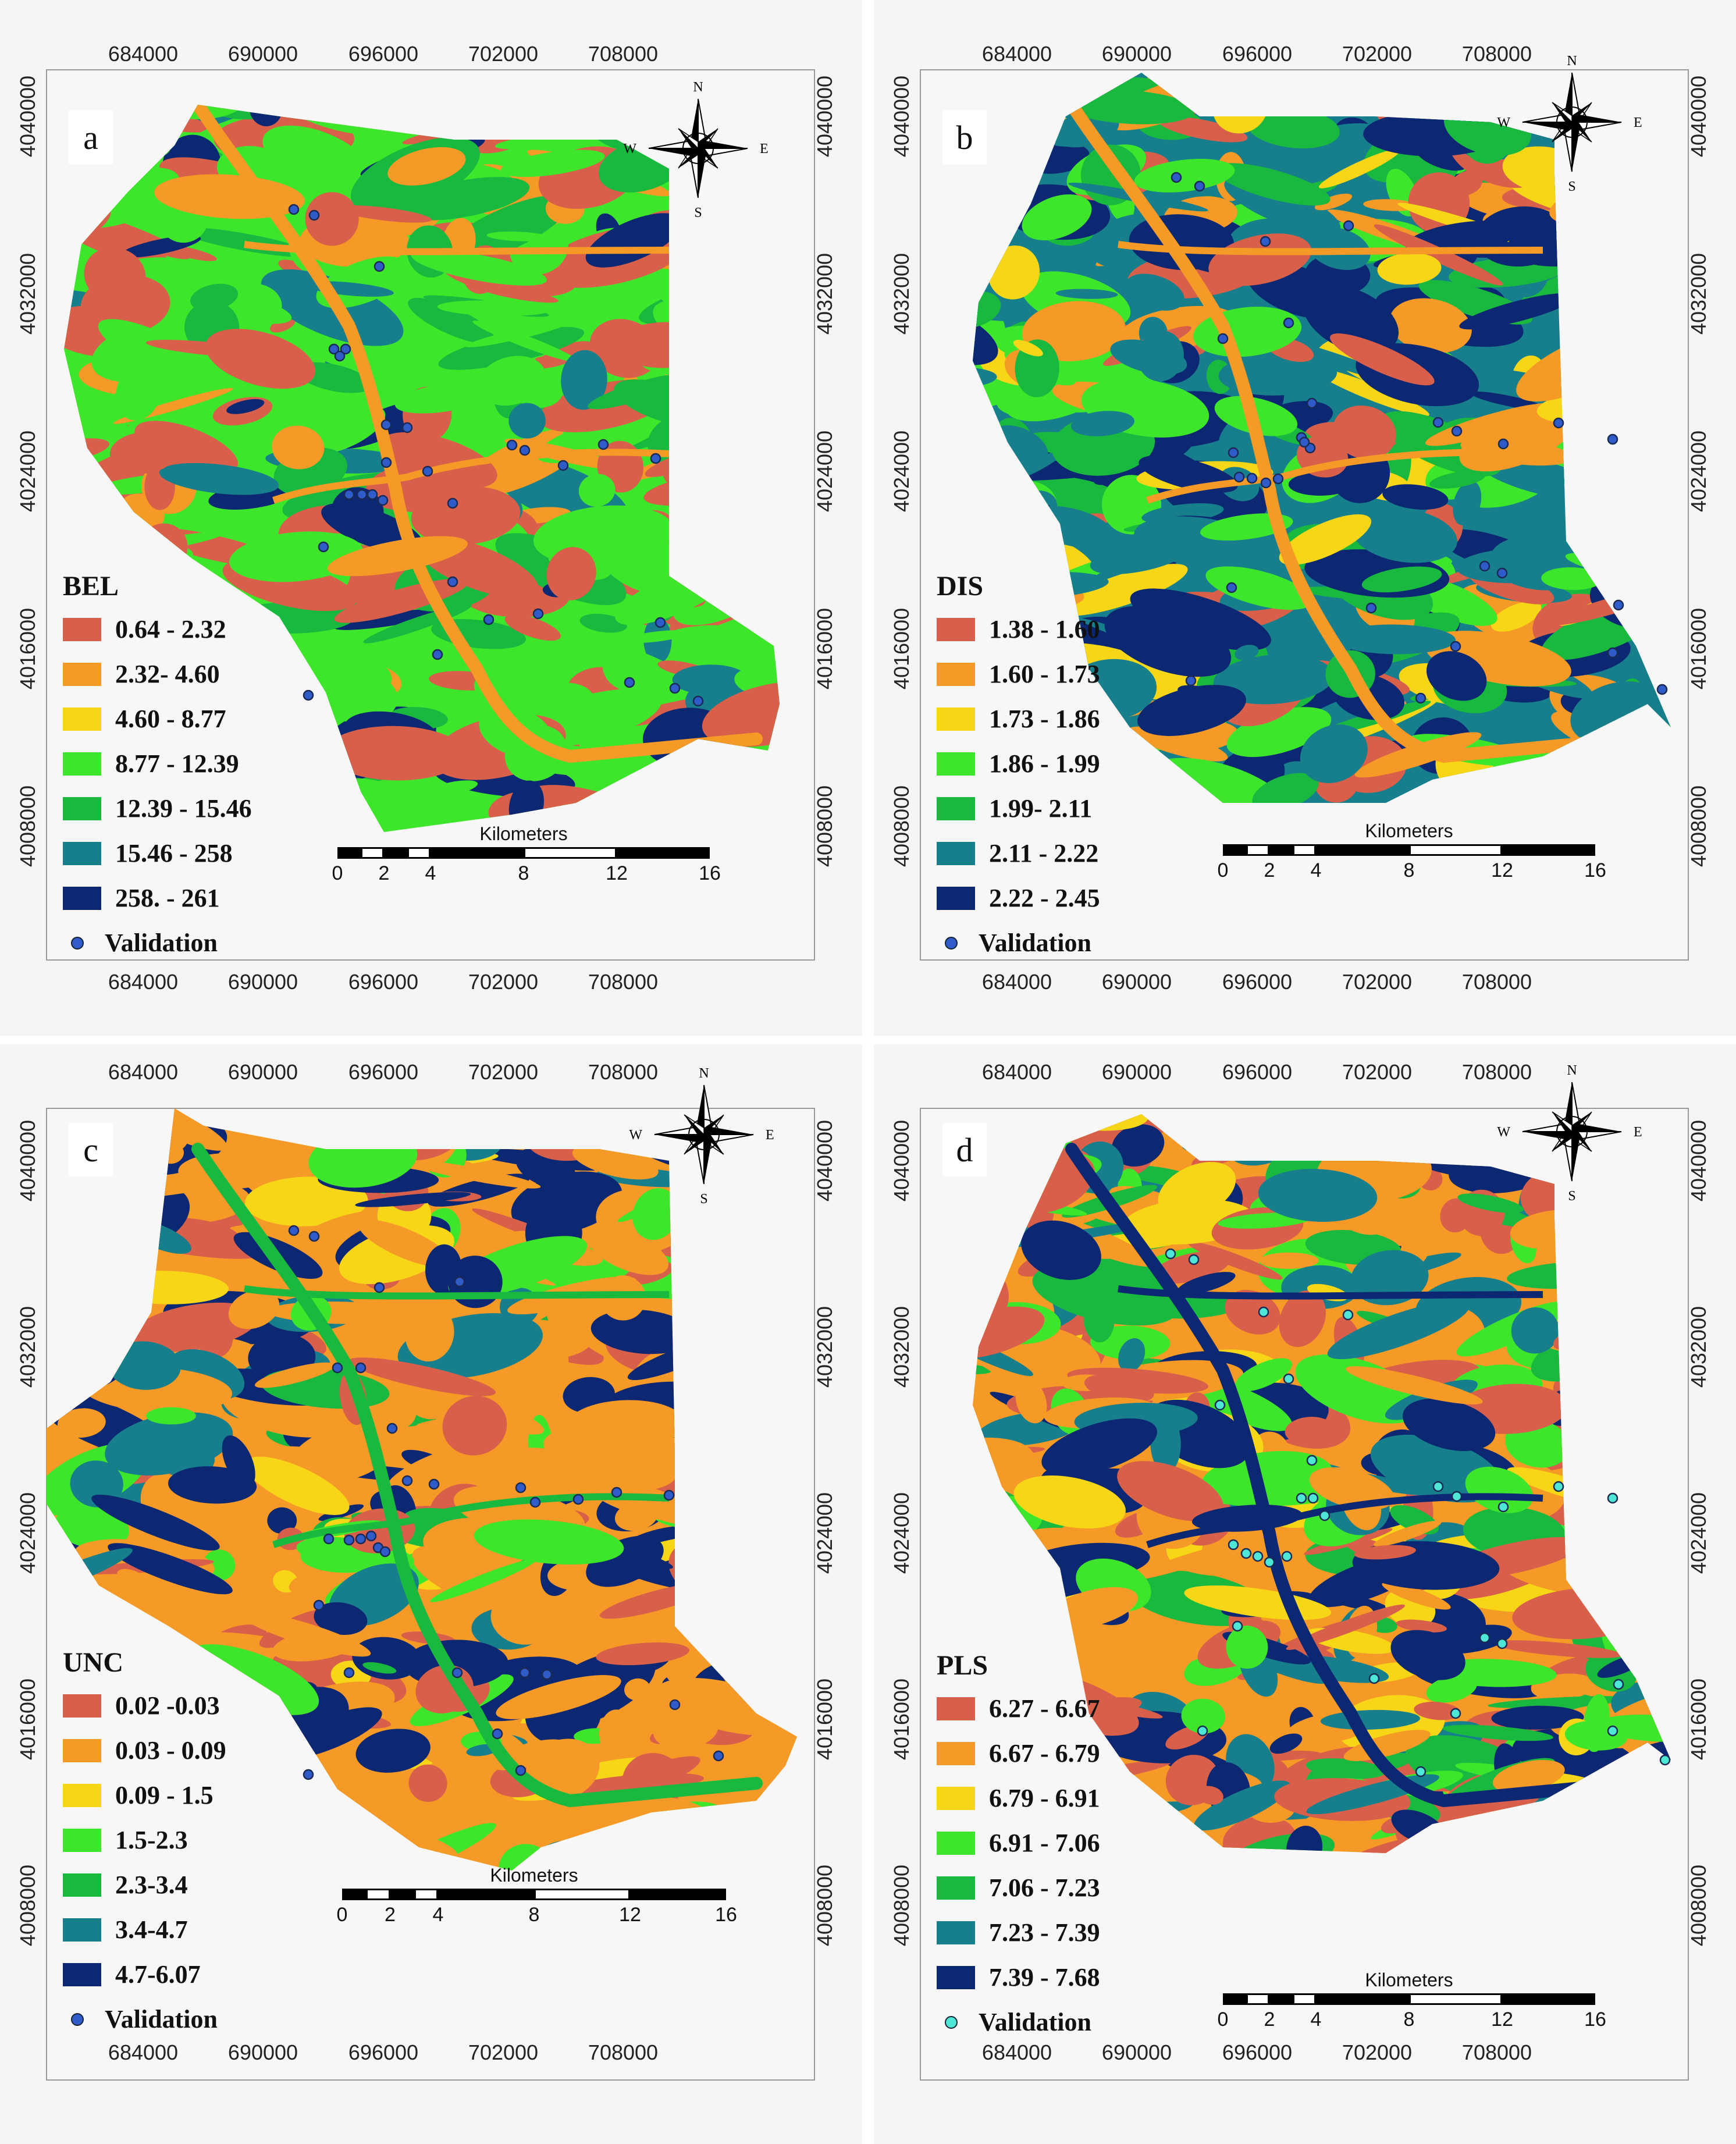 The image size is (1736, 2144). Describe the element at coordinates (1044, 1753) in the screenshot. I see `legend-label: 6.67 - 6.79` at that location.